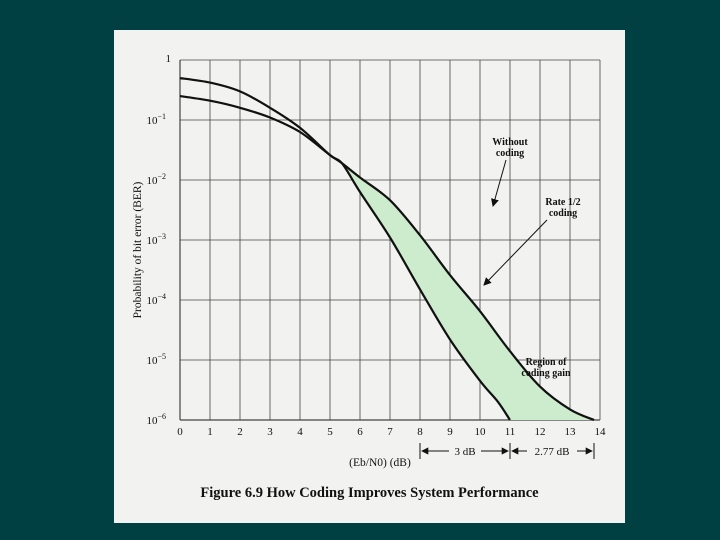 Image resolution: width=720 pixels, height=540 pixels. What do you see at coordinates (156, 239) in the screenshot?
I see `y-tick-label: 10⁻³` at bounding box center [156, 239].